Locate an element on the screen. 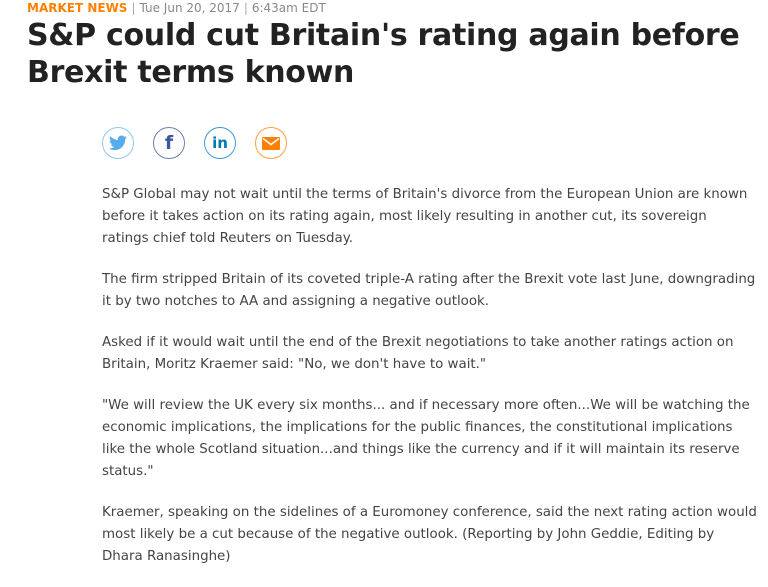 The width and height of the screenshot is (768, 587). share-linkedin-button: in is located at coordinates (220, 143).